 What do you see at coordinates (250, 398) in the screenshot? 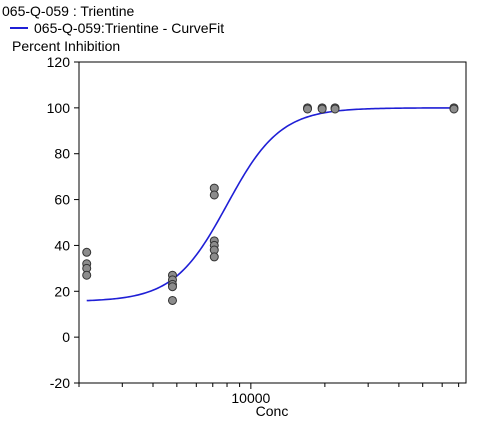
I see `x-tick-label: 10000` at bounding box center [250, 398].